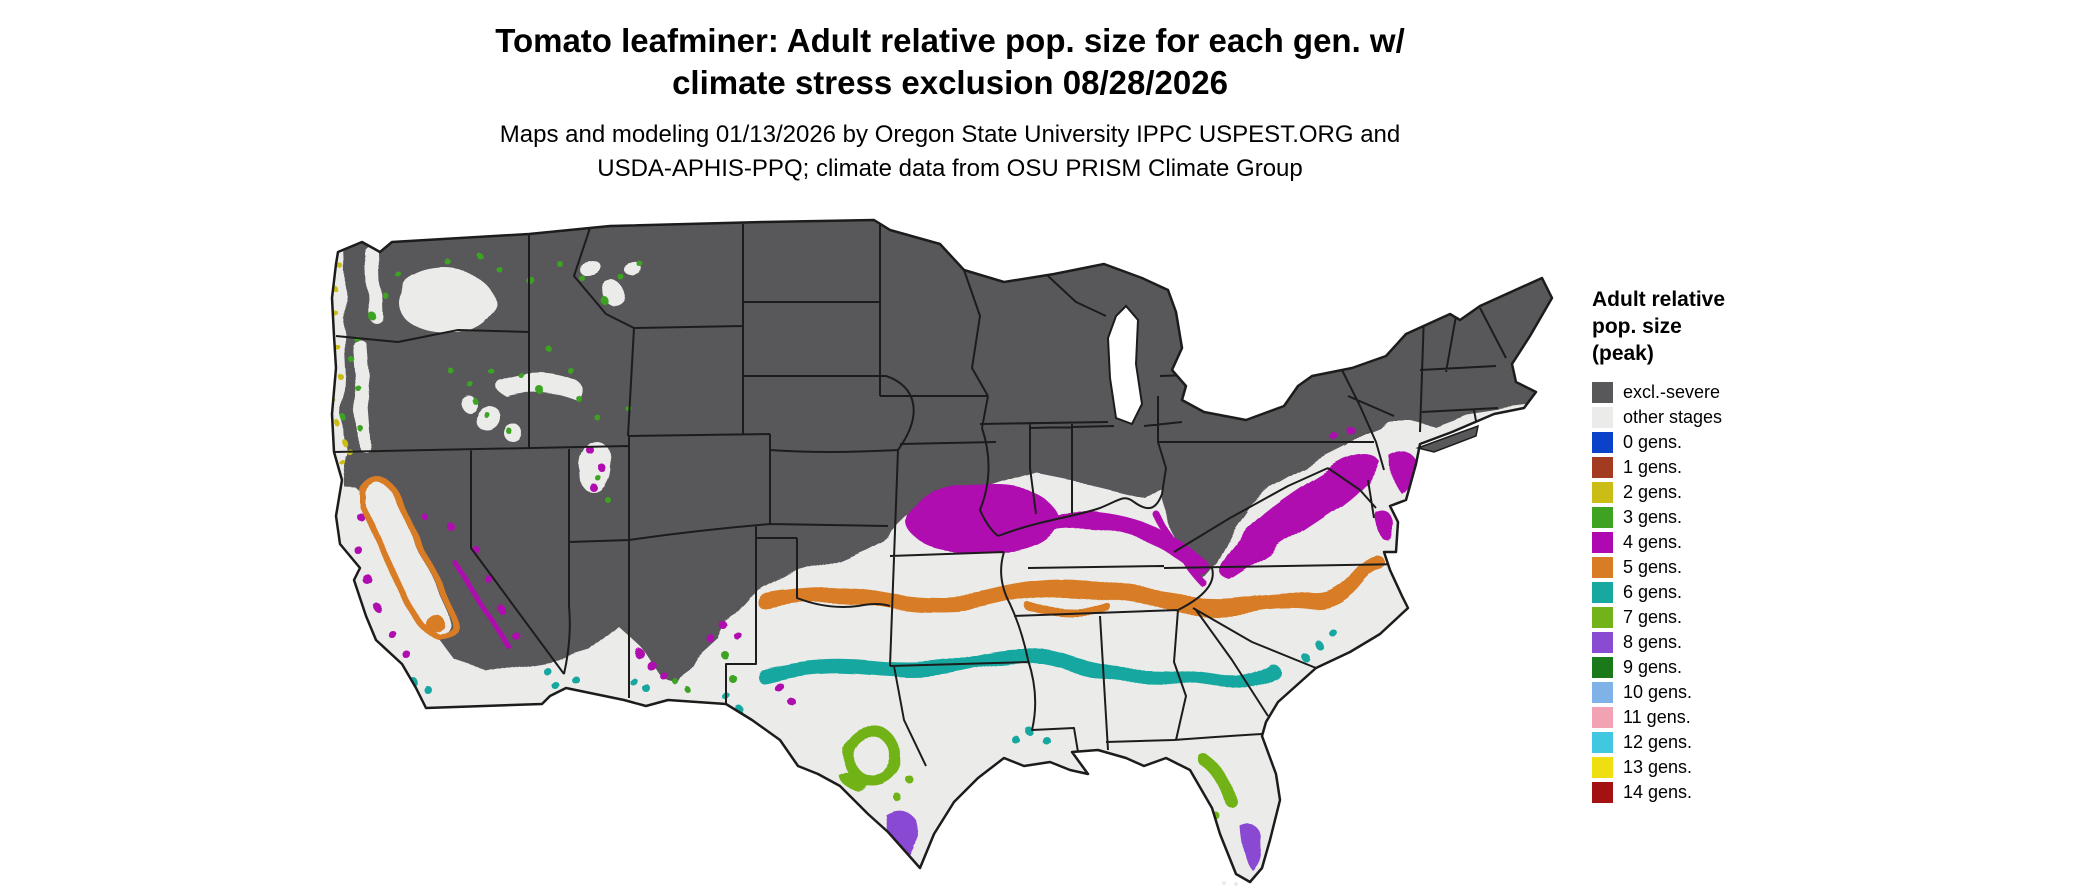 The width and height of the screenshot is (2100, 892). Describe the element at coordinates (1653, 467) in the screenshot. I see `legend-label: 1 gens.` at that location.